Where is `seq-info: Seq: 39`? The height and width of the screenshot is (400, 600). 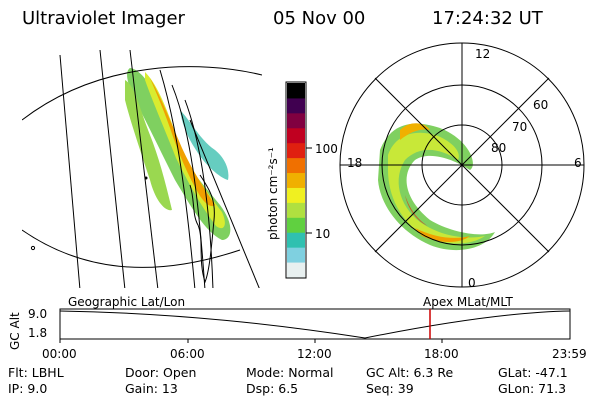
seq-info: Seq: 39 is located at coordinates (390, 388).